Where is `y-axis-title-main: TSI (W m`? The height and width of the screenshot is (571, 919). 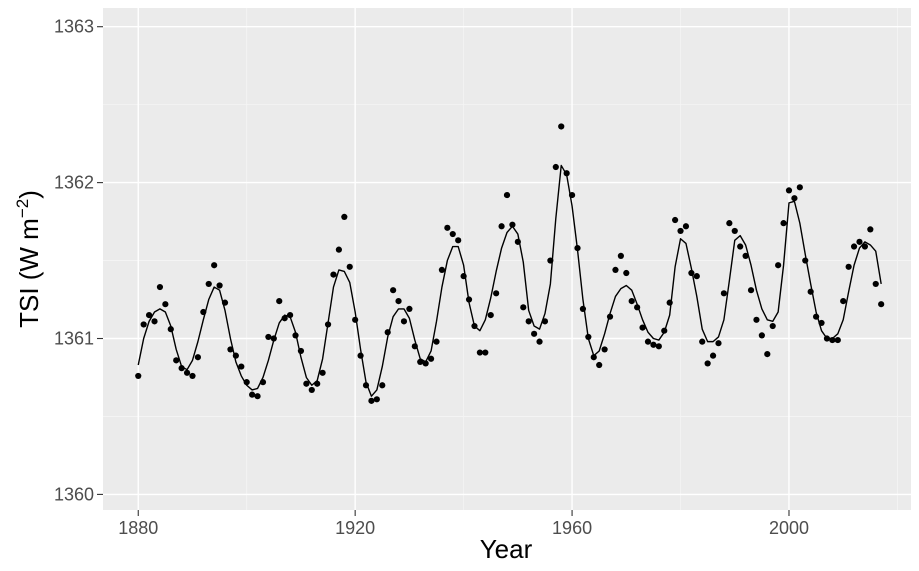 y-axis-title-main: TSI (W m is located at coordinates (29, 273).